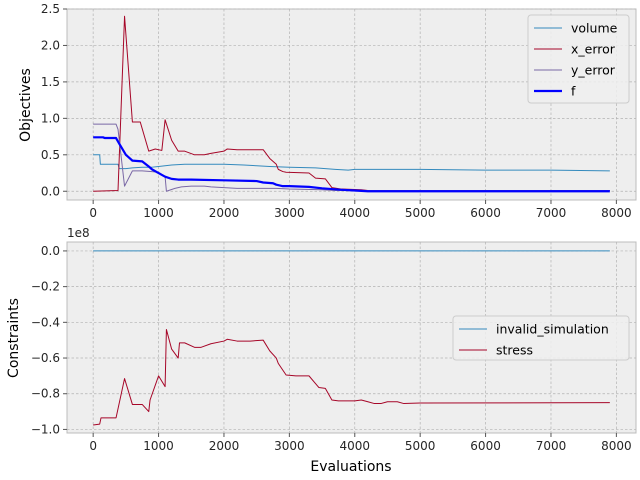  I want to click on legend-label: x_error, so click(593, 49).